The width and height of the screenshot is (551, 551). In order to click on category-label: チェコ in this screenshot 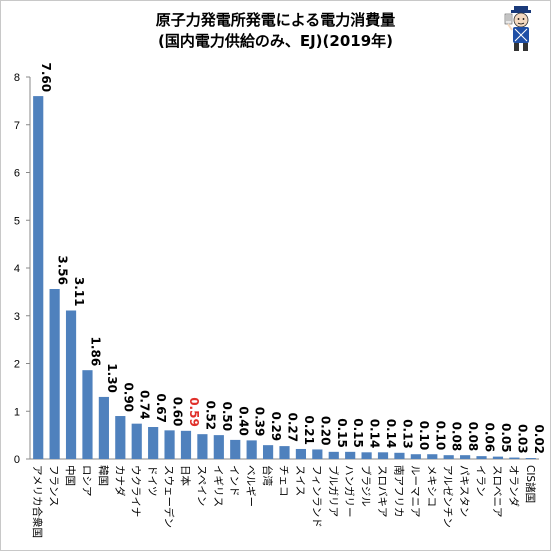, I will do `click(284, 481)`.